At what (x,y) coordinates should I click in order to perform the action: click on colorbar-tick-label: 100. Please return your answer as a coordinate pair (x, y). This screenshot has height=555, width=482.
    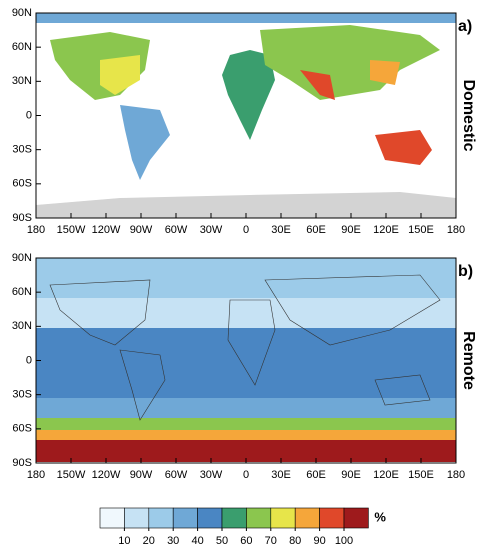
    Looking at the image, I should click on (344, 541).